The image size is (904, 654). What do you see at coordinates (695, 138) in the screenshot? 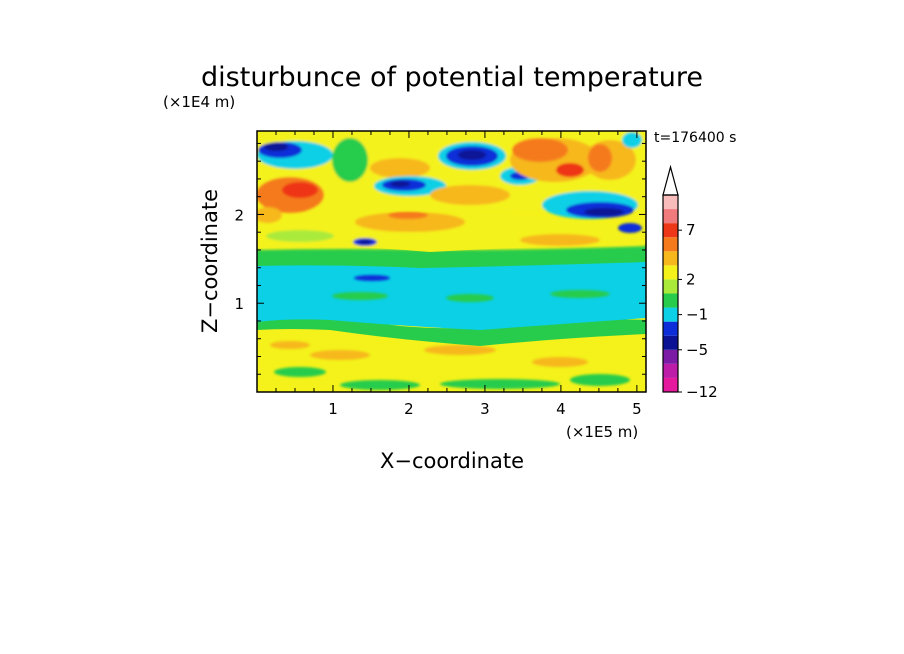
I see `time-label: t=176400 s` at bounding box center [695, 138].